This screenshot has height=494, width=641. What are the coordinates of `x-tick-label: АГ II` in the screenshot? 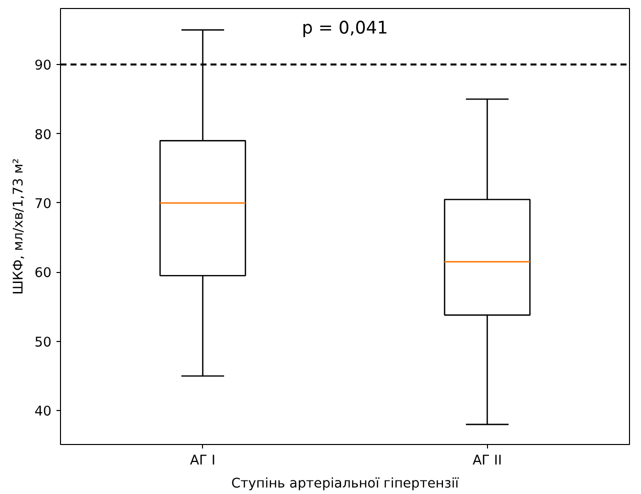 It's located at (487, 461).